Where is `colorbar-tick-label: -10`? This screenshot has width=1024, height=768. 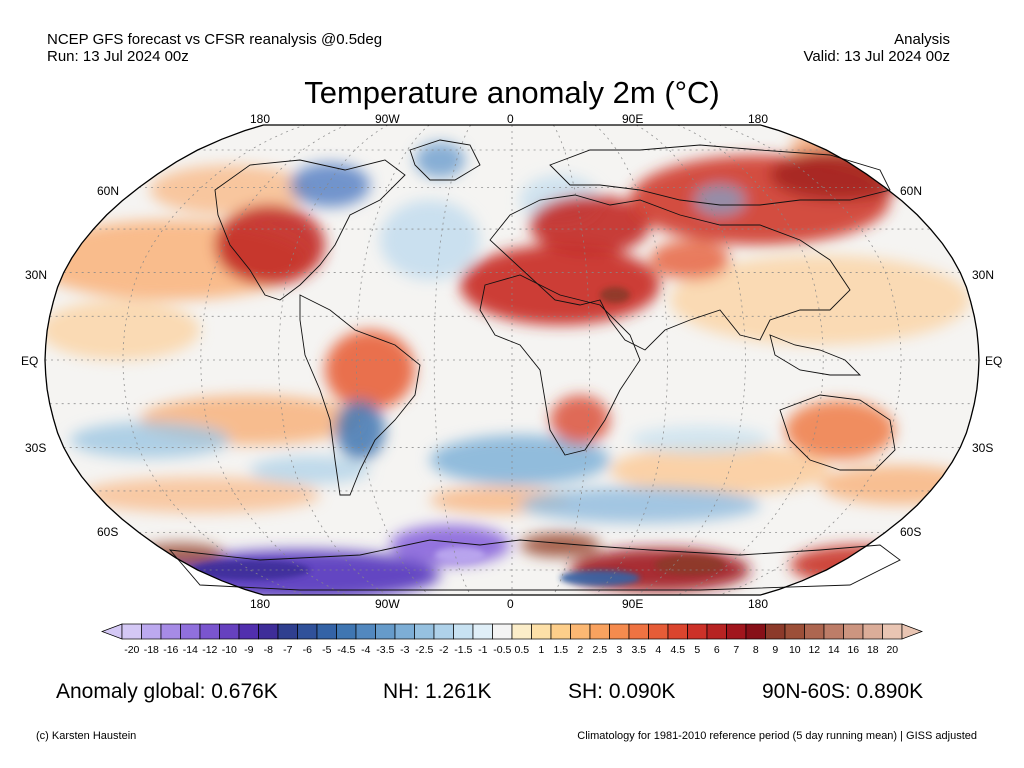 colorbar-tick-label: -10 is located at coordinates (229, 650).